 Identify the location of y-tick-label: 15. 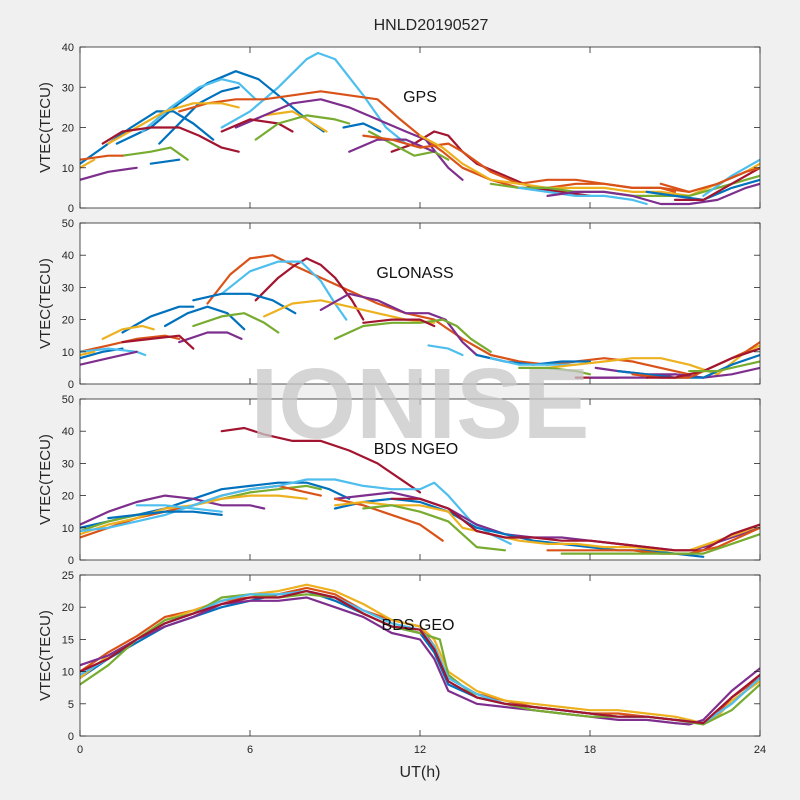
(68, 640).